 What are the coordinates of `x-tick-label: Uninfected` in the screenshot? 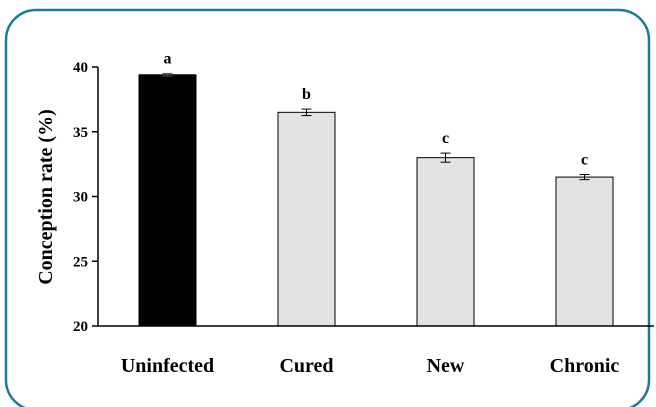 It's located at (167, 366).